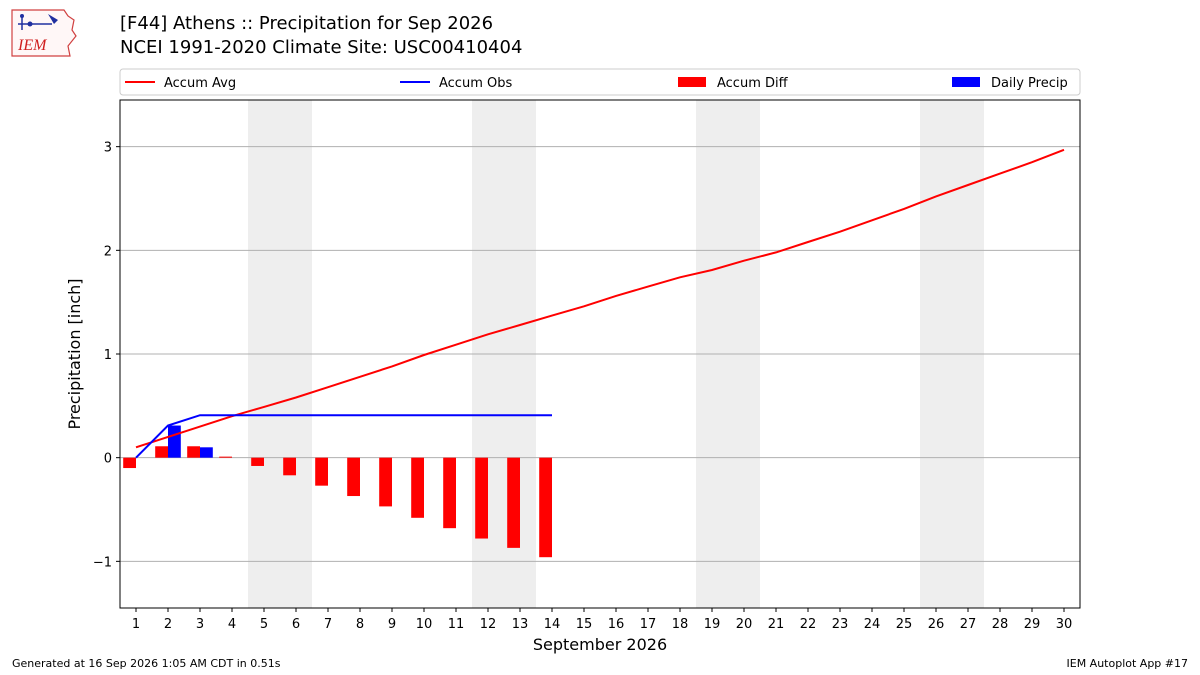 The height and width of the screenshot is (675, 1200). Describe the element at coordinates (520, 624) in the screenshot. I see `x-tick-label: 13` at that location.